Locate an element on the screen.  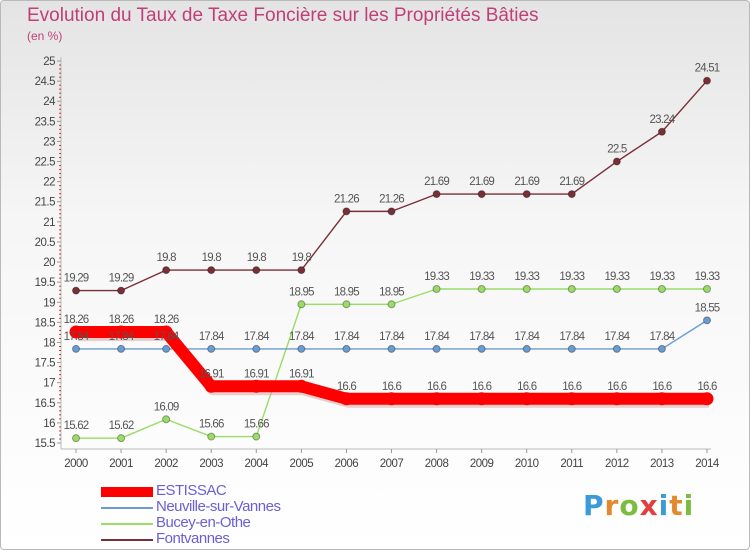
y-tick-label: 23.5 is located at coordinates (45, 122).